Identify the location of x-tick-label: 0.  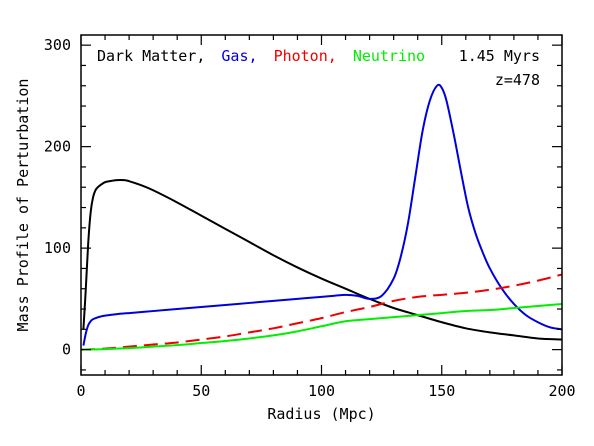
(80, 391).